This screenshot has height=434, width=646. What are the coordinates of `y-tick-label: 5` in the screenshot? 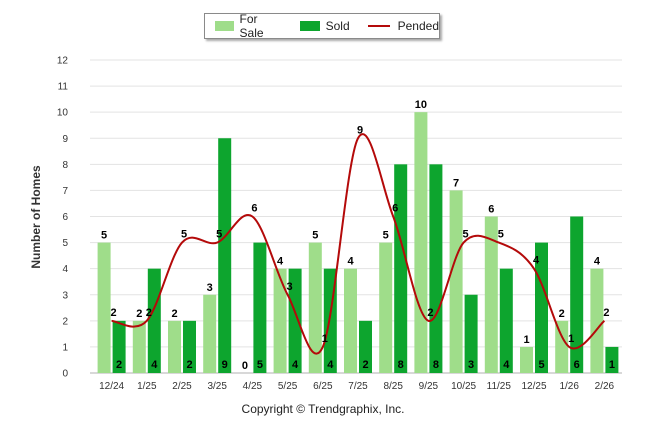 It's located at (65, 243).